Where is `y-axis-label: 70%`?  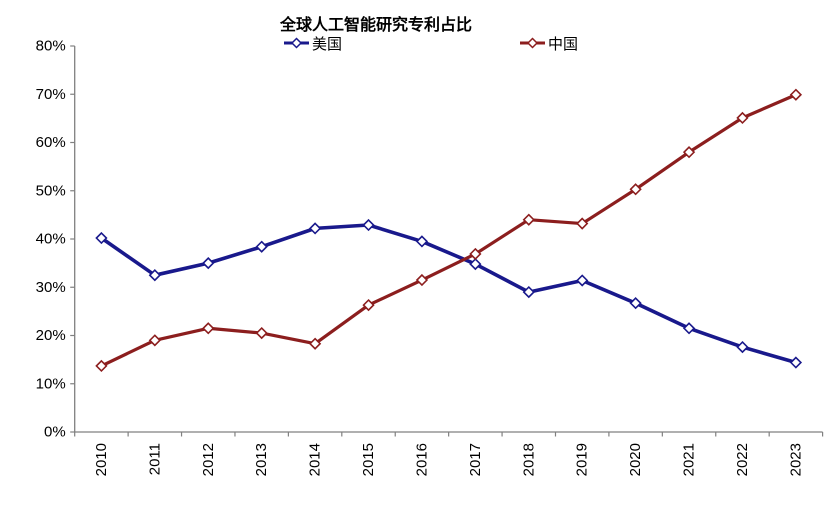
y-axis-label: 70% is located at coordinates (51, 94).